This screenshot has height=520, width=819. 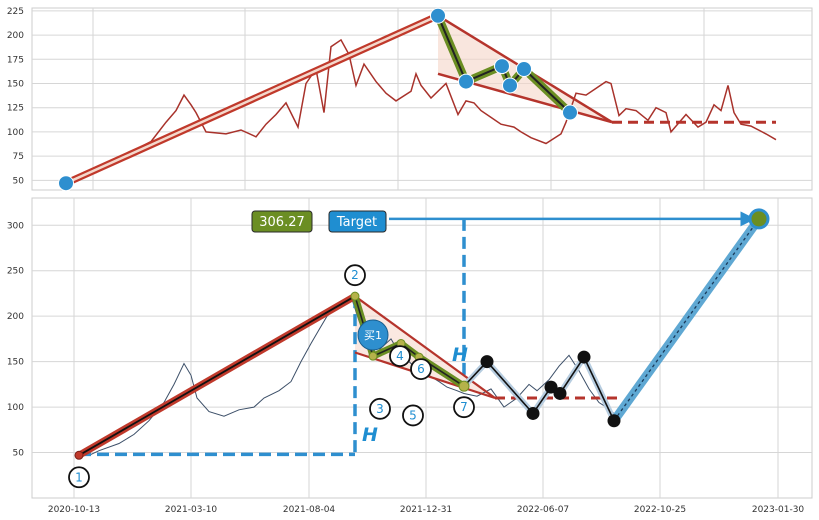 I want to click on bottom-rise-line-inner, so click(x=217, y=376).